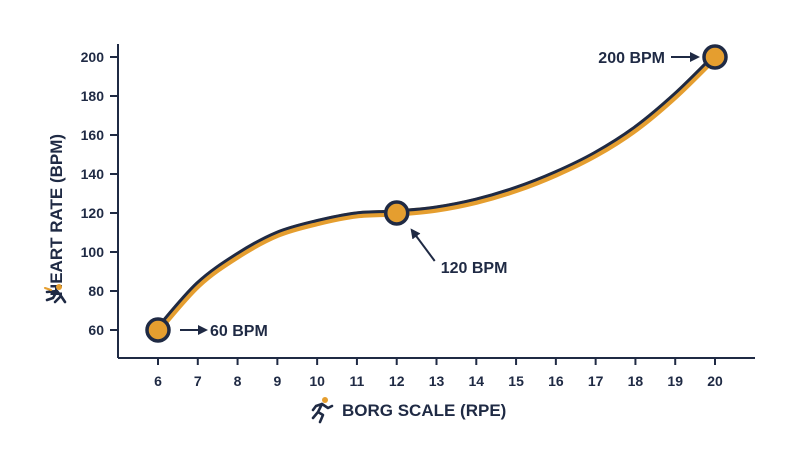  Describe the element at coordinates (238, 381) in the screenshot. I see `x-tick-label: 8` at that location.